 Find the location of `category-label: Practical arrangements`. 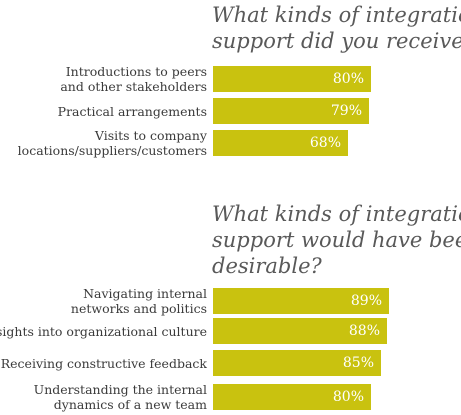

category-label: Practical arrangements is located at coordinates (132, 111).